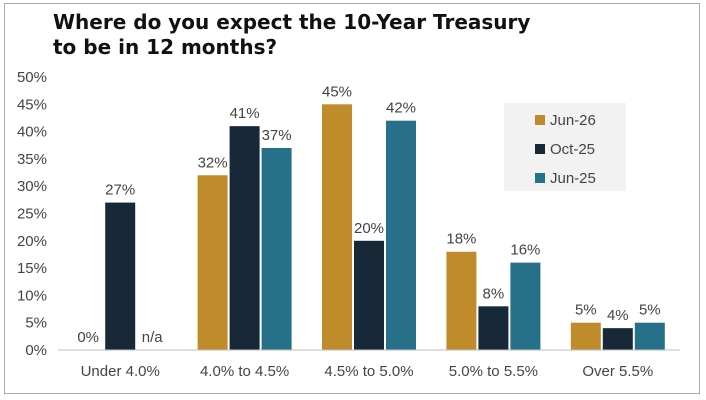 This screenshot has height=400, width=706. What do you see at coordinates (337, 91) in the screenshot?
I see `data-label: 45%` at bounding box center [337, 91].